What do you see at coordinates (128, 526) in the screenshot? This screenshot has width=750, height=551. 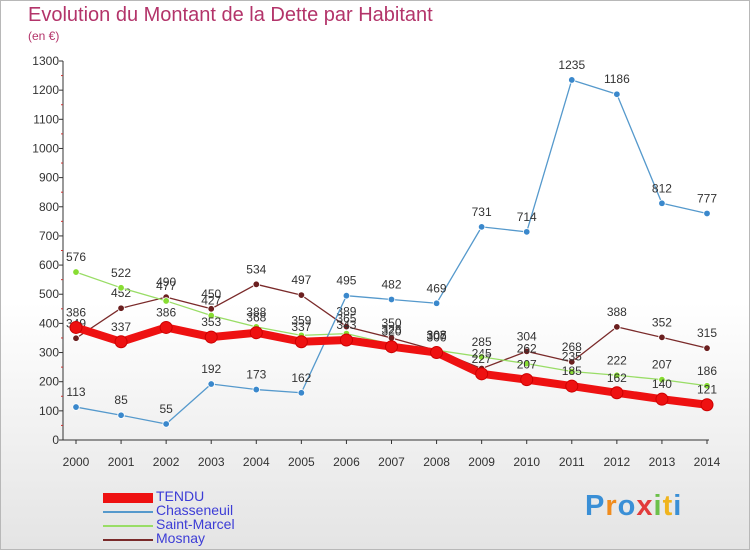 I see `legend-swatch-saint-marcel` at bounding box center [128, 526].